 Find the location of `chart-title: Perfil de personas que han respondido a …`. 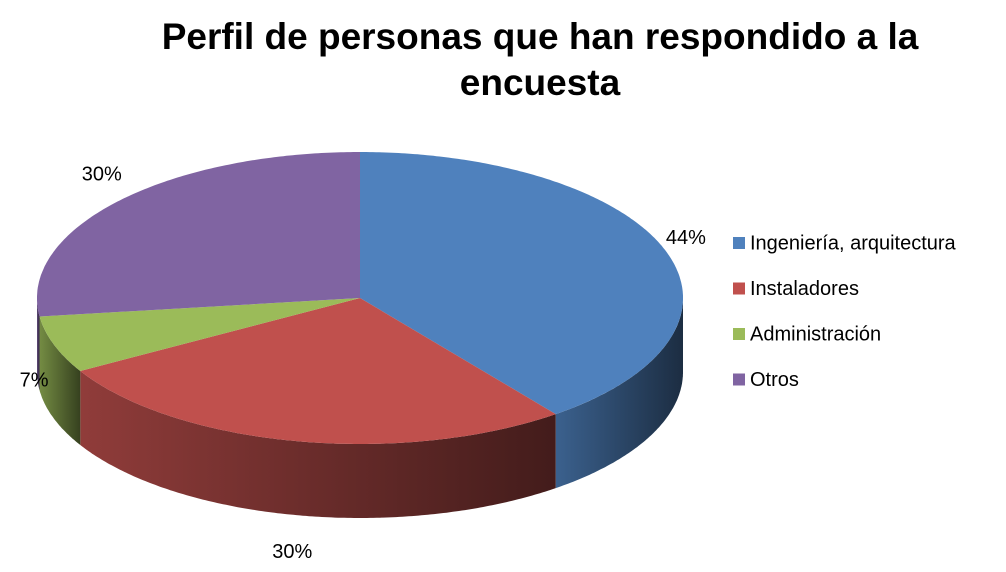

chart-title: Perfil de personas que han respondido a … is located at coordinates (540, 59).